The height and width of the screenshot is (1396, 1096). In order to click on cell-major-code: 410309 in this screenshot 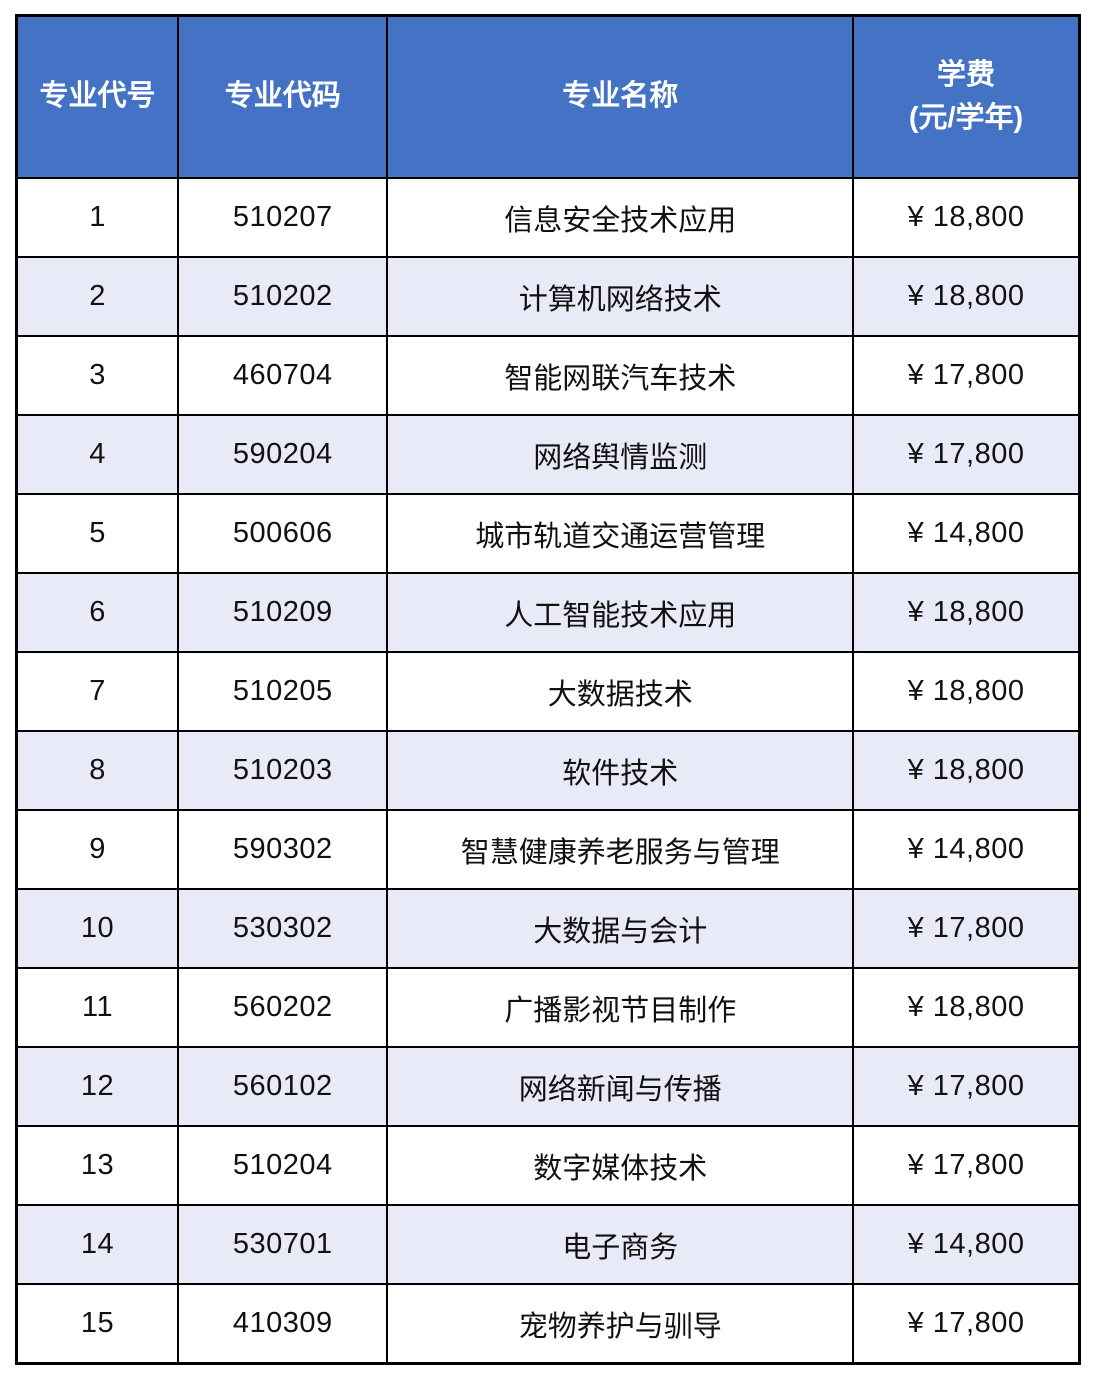, I will do `click(283, 1324)`.